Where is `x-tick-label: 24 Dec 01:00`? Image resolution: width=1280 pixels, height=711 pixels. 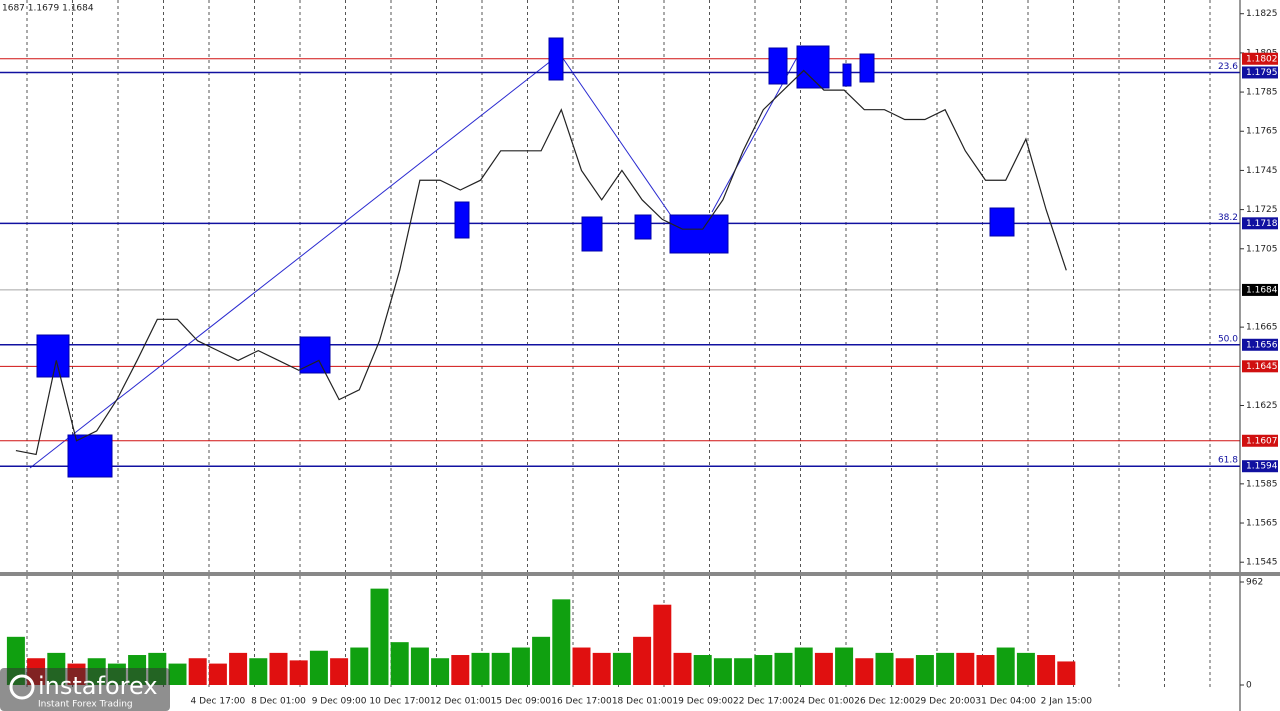
x-tick-label: 24 Dec 01:00 is located at coordinates (824, 702).